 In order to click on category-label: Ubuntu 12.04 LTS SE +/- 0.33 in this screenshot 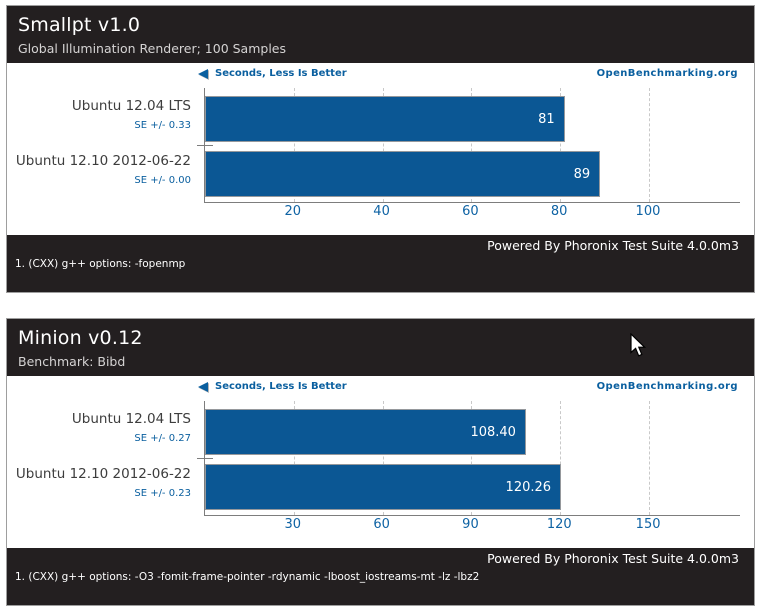, I will do `click(99, 114)`.